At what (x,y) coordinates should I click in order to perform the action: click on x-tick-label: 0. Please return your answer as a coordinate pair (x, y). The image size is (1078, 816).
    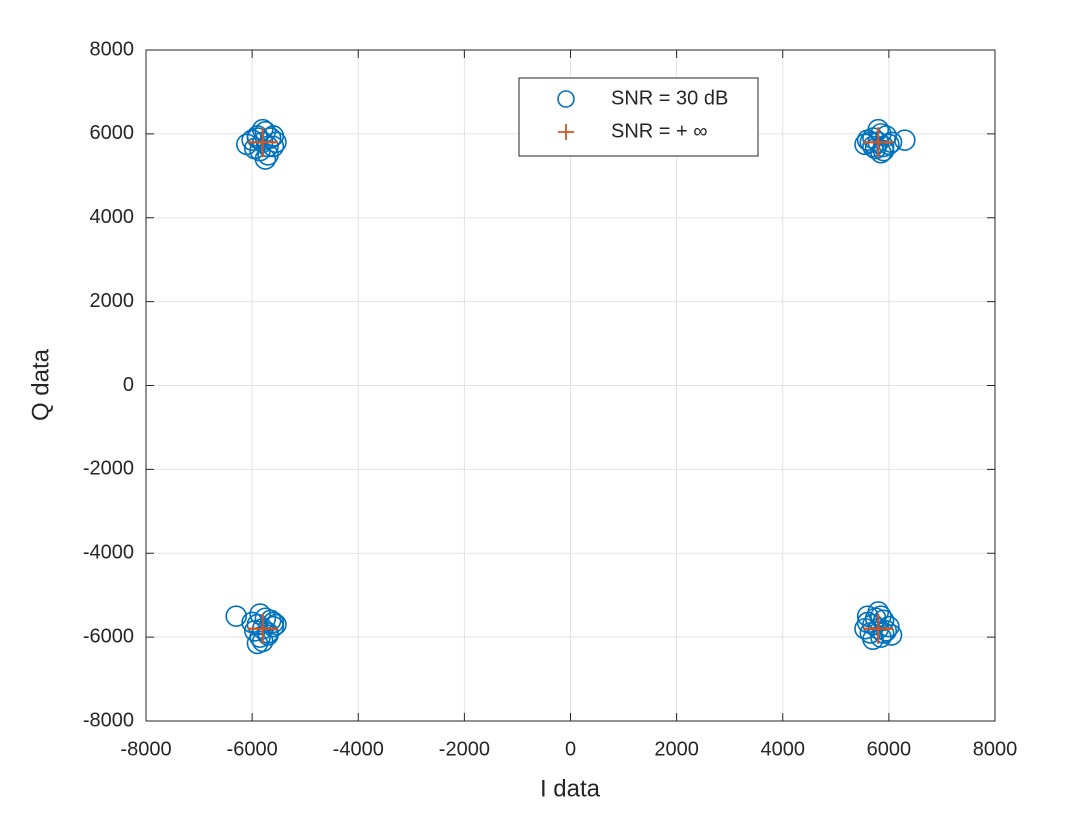
    Looking at the image, I should click on (570, 749).